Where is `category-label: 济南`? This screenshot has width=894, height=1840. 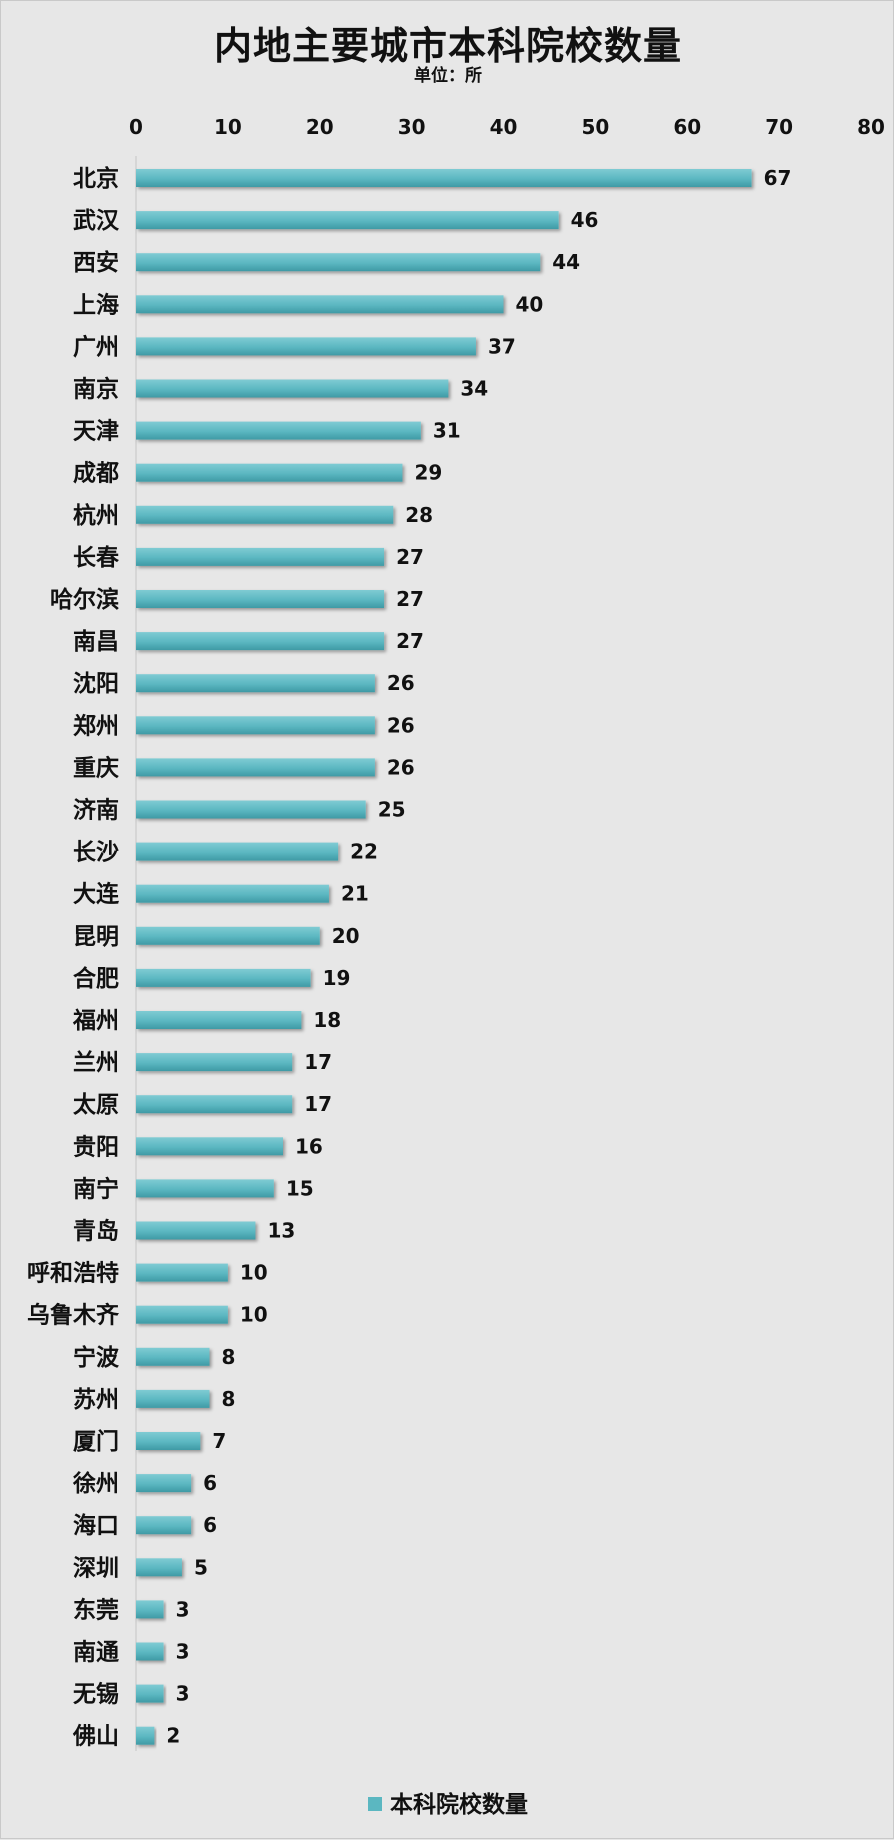
category-label: 济南 is located at coordinates (96, 810).